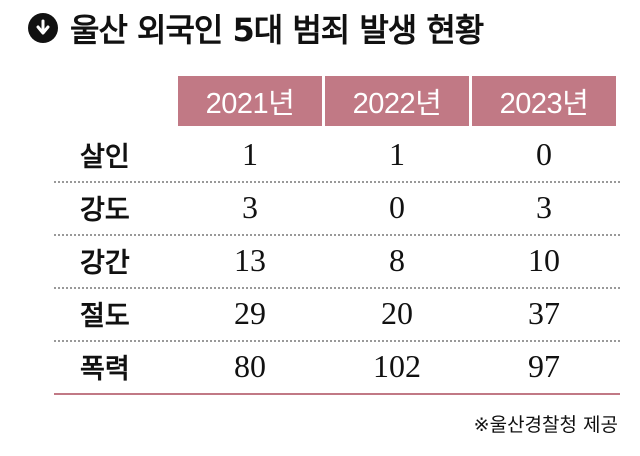 This screenshot has height=456, width=640. Describe the element at coordinates (544, 260) in the screenshot. I see `table-cell: 10` at that location.